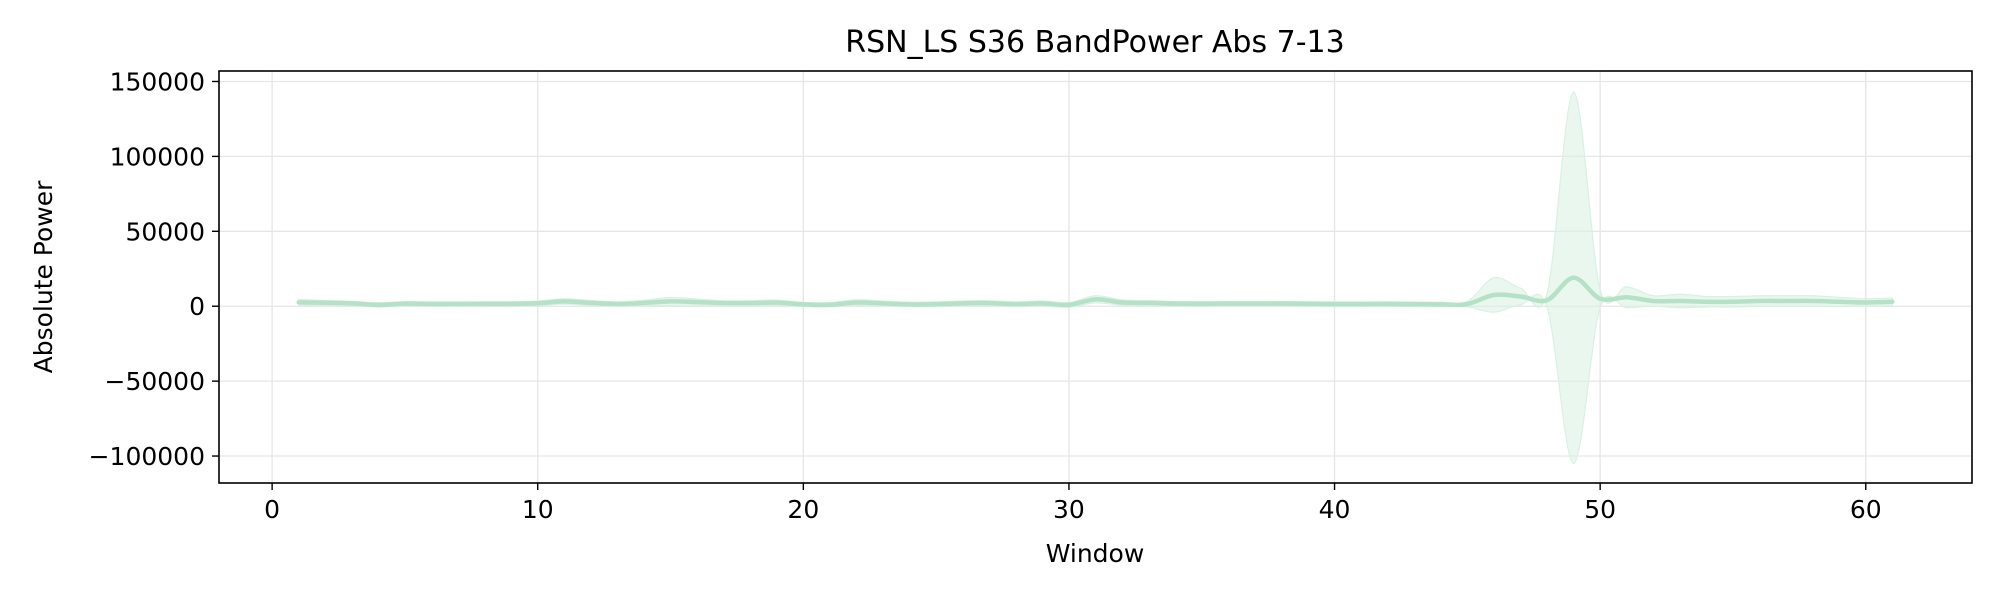  Describe the element at coordinates (1335, 509) in the screenshot. I see `x-tick-label: 40` at that location.